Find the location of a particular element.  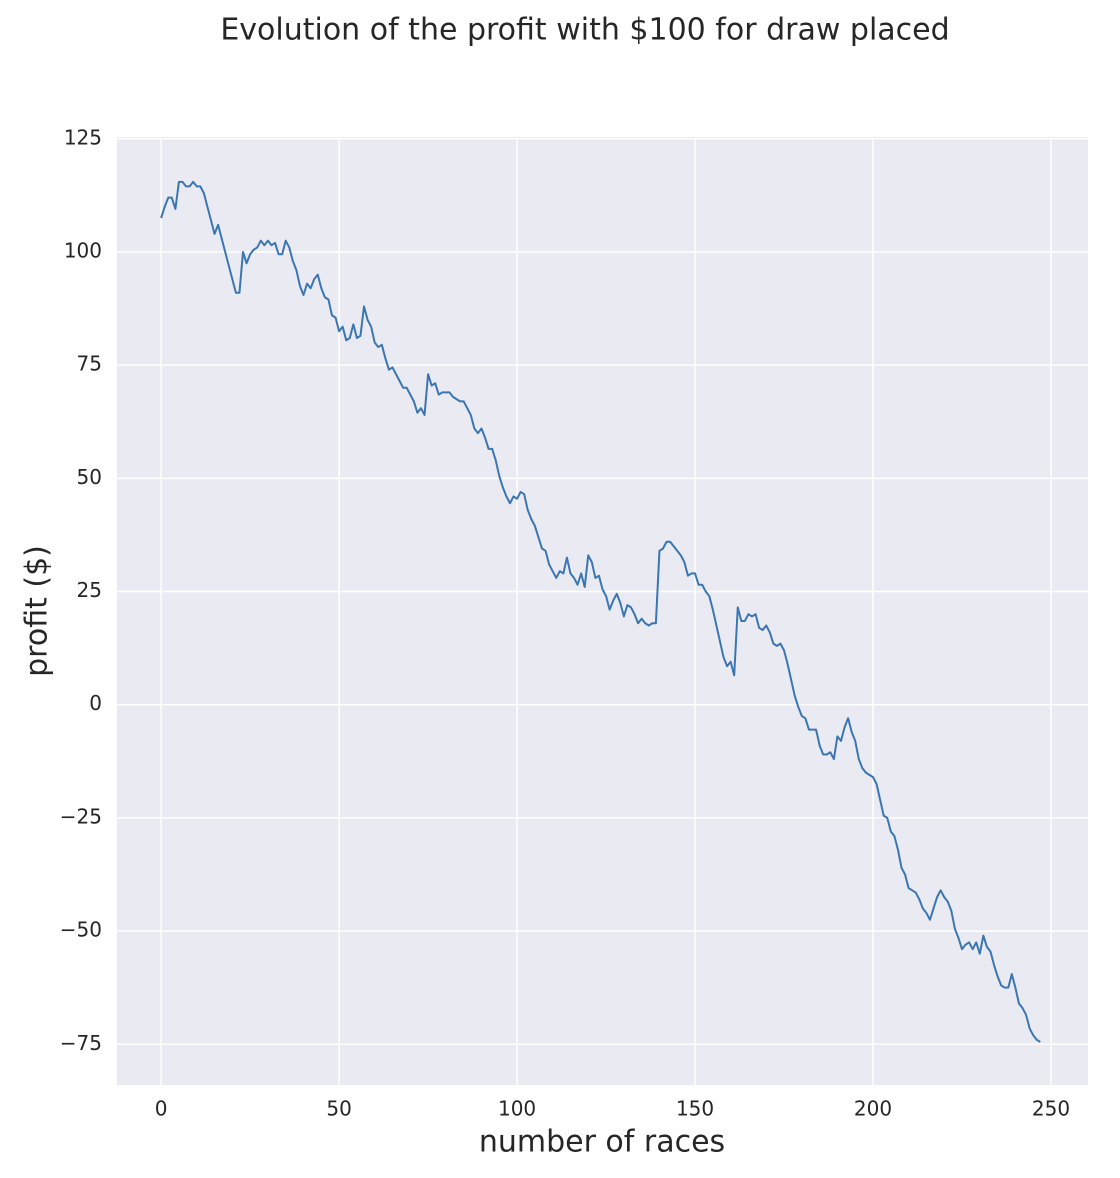

x-tick-label: 100 is located at coordinates (517, 1109).